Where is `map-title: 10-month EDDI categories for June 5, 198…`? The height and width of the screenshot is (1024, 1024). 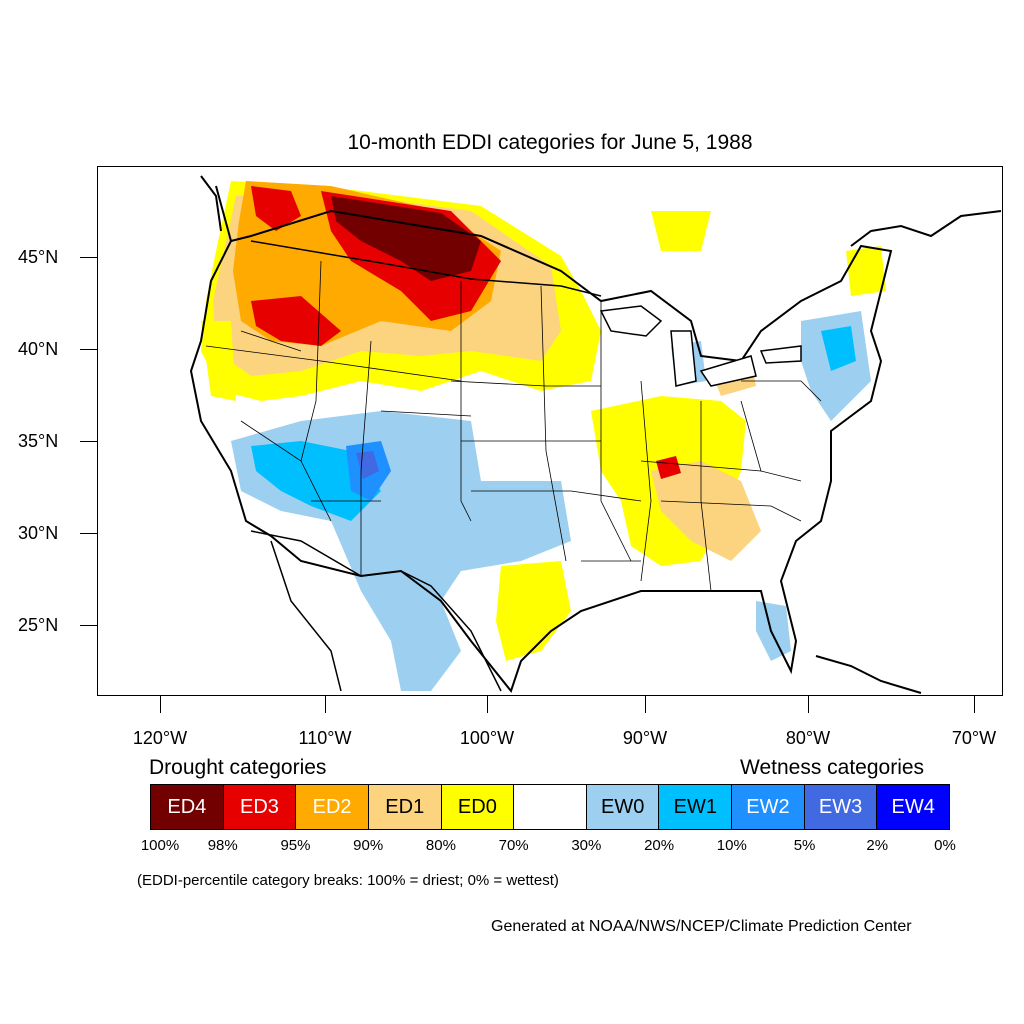
map-title: 10-month EDDI categories for June 5, 198… is located at coordinates (550, 142).